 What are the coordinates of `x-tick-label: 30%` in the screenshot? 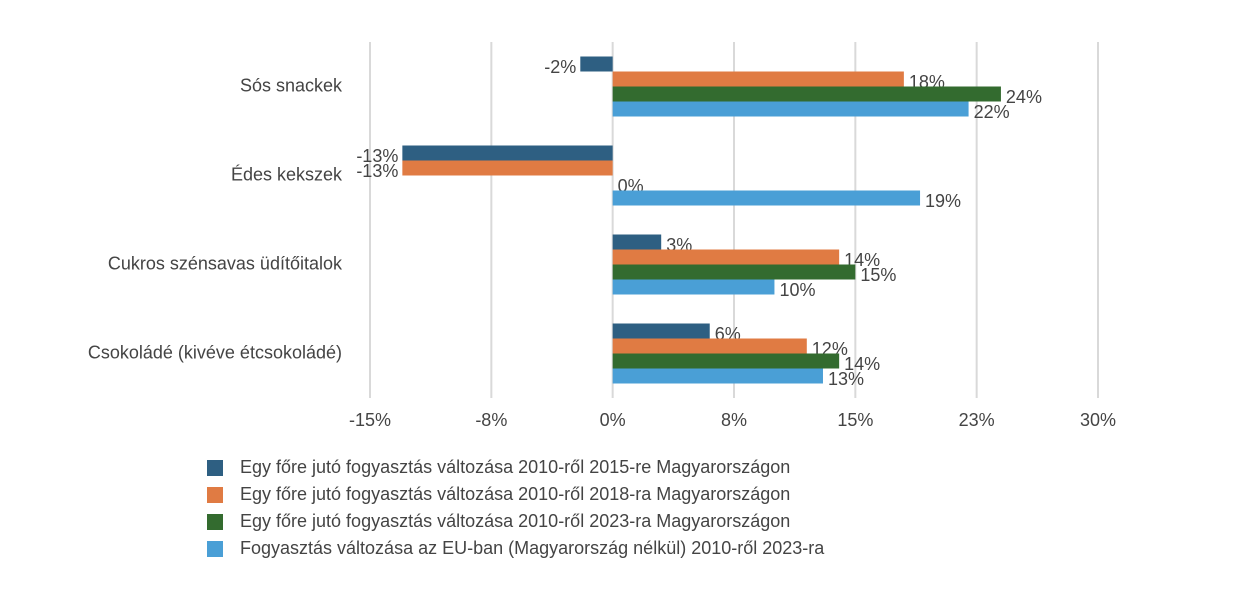 It's located at (1098, 420).